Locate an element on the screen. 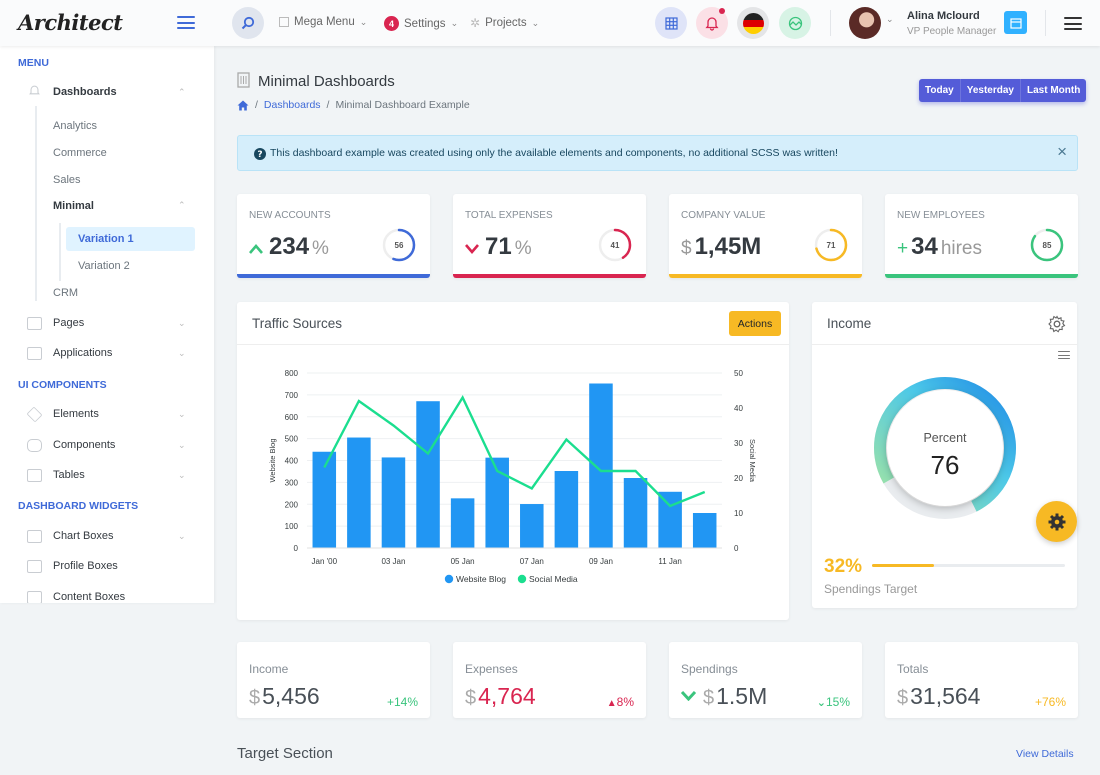  sidebar-subitem-crm: CRM is located at coordinates (66, 293).